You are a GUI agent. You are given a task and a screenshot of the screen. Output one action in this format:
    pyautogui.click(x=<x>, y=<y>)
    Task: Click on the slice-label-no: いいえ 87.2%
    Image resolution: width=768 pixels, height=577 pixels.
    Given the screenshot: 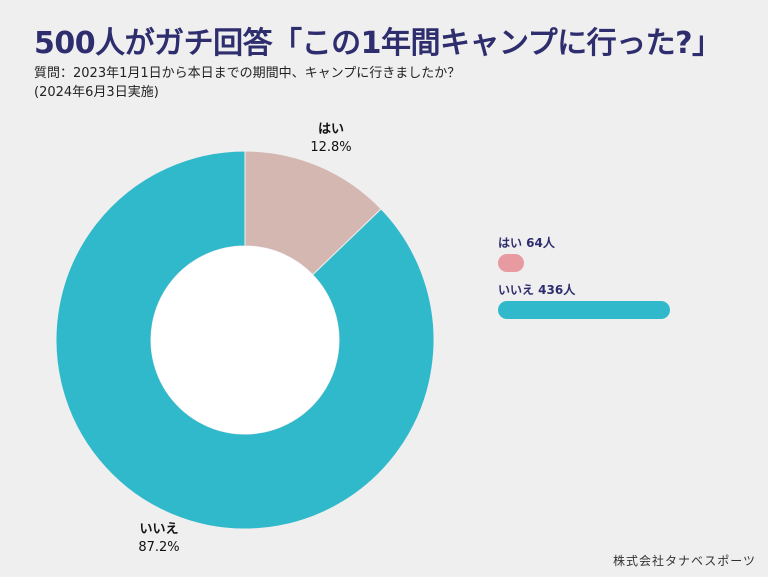 What is the action you would take?
    pyautogui.click(x=159, y=539)
    